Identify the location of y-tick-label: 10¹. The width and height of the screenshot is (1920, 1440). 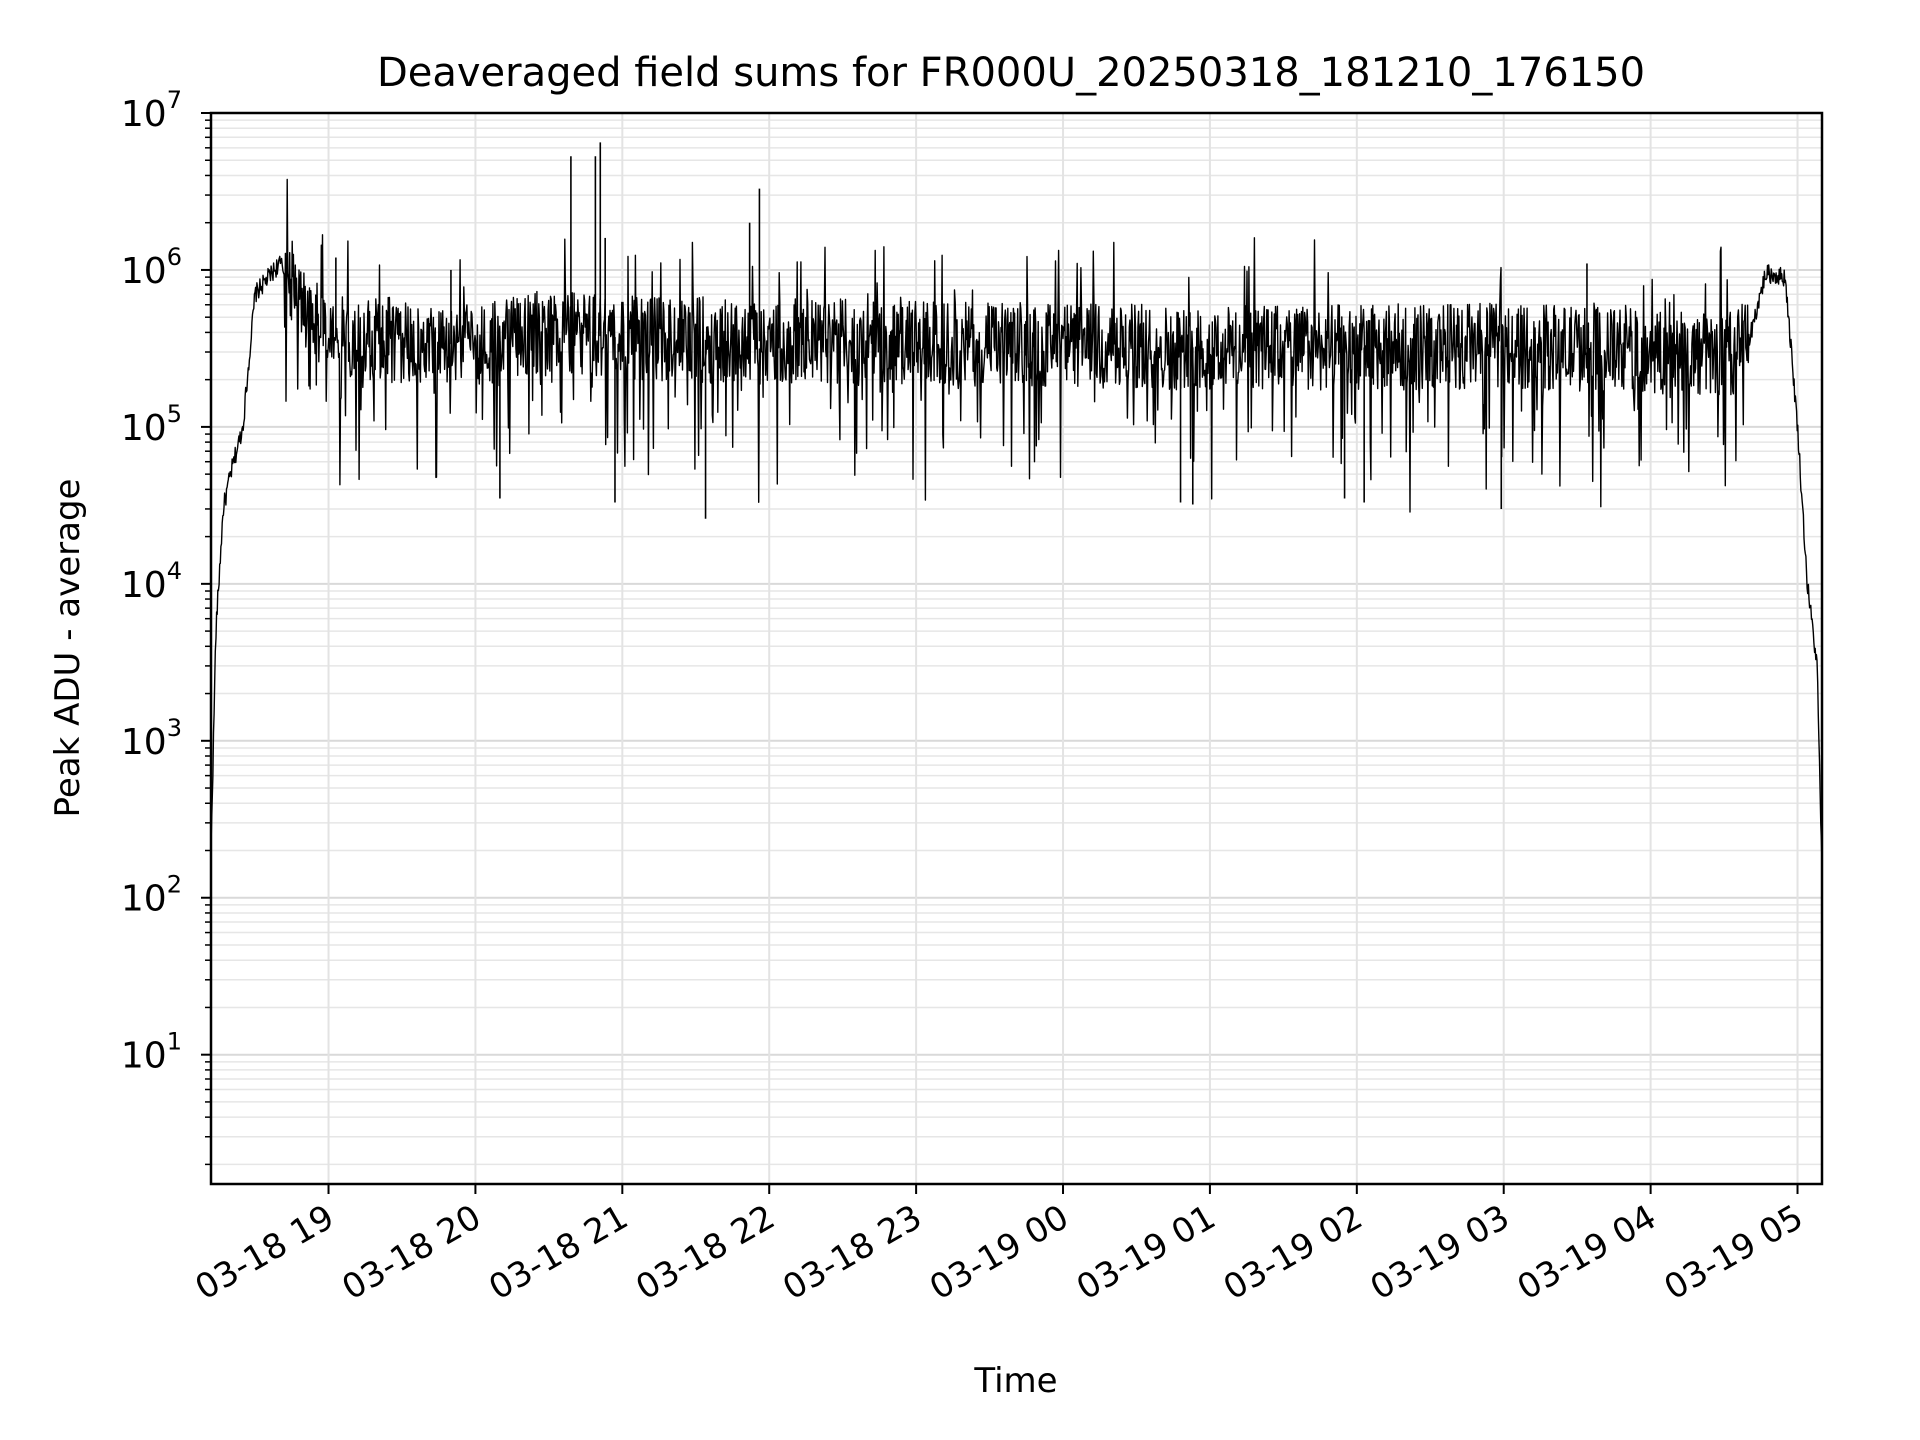
(151, 1052).